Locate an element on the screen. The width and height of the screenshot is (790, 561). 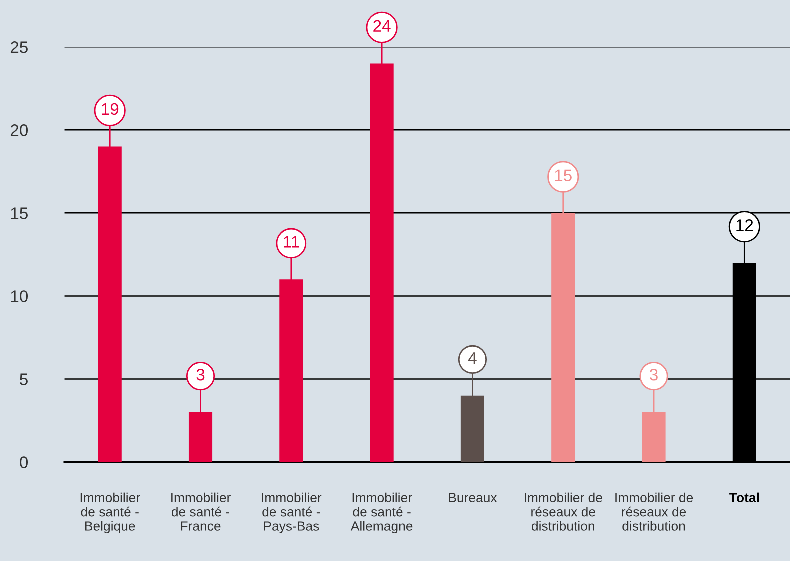
data-label: 11 is located at coordinates (292, 242).